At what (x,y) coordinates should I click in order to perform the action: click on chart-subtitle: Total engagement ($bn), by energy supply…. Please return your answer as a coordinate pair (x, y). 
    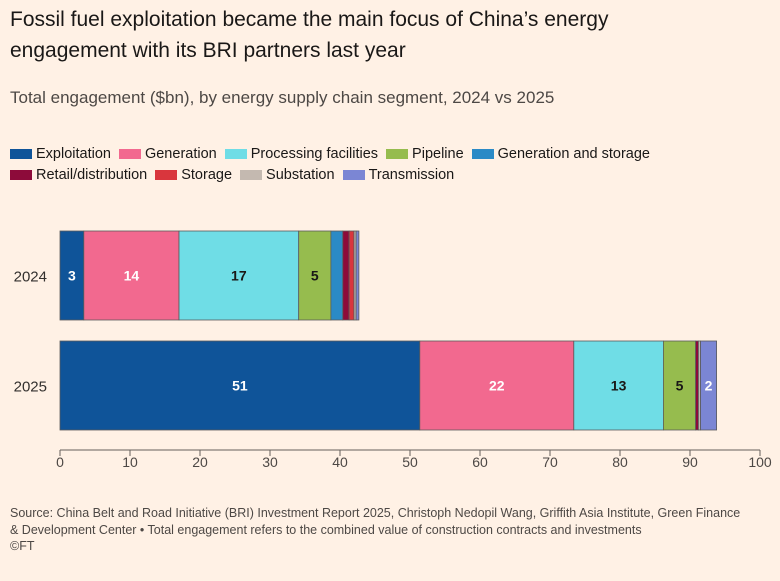
    Looking at the image, I should click on (282, 97).